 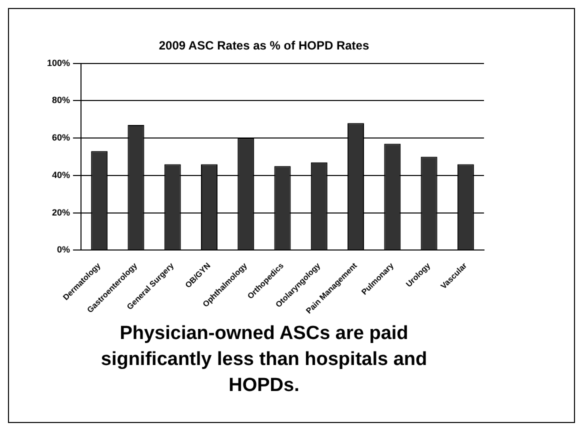 What do you see at coordinates (61, 100) in the screenshot?
I see `y-tick-label: 80%` at bounding box center [61, 100].